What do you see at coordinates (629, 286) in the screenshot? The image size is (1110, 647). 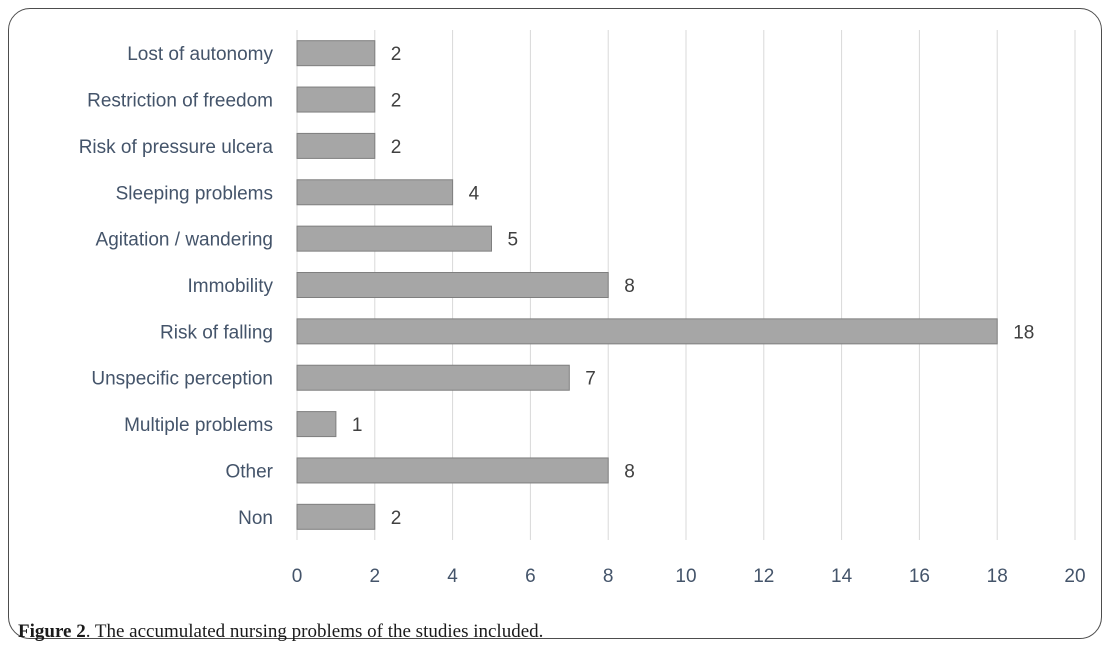 I see `data-label-5: 8` at bounding box center [629, 286].